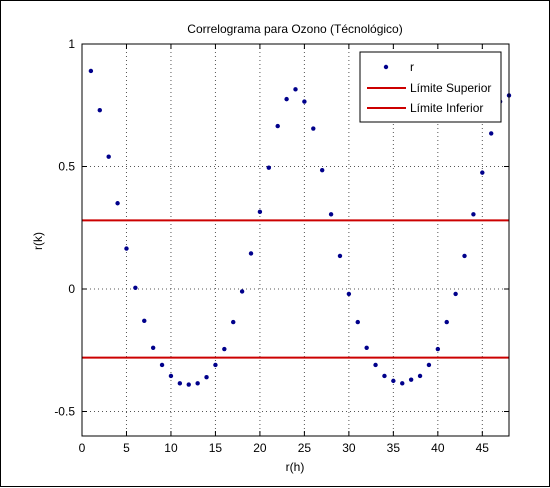 This screenshot has width=550, height=488. I want to click on y-tick-label: 0.5, so click(66, 167).